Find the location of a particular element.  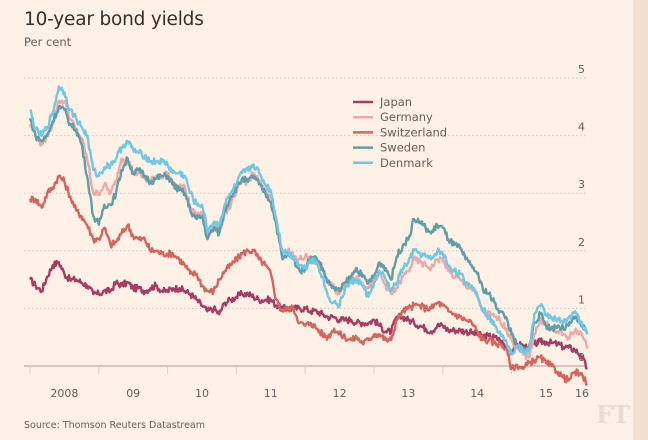

y-tick-label: 2 is located at coordinates (581, 242).